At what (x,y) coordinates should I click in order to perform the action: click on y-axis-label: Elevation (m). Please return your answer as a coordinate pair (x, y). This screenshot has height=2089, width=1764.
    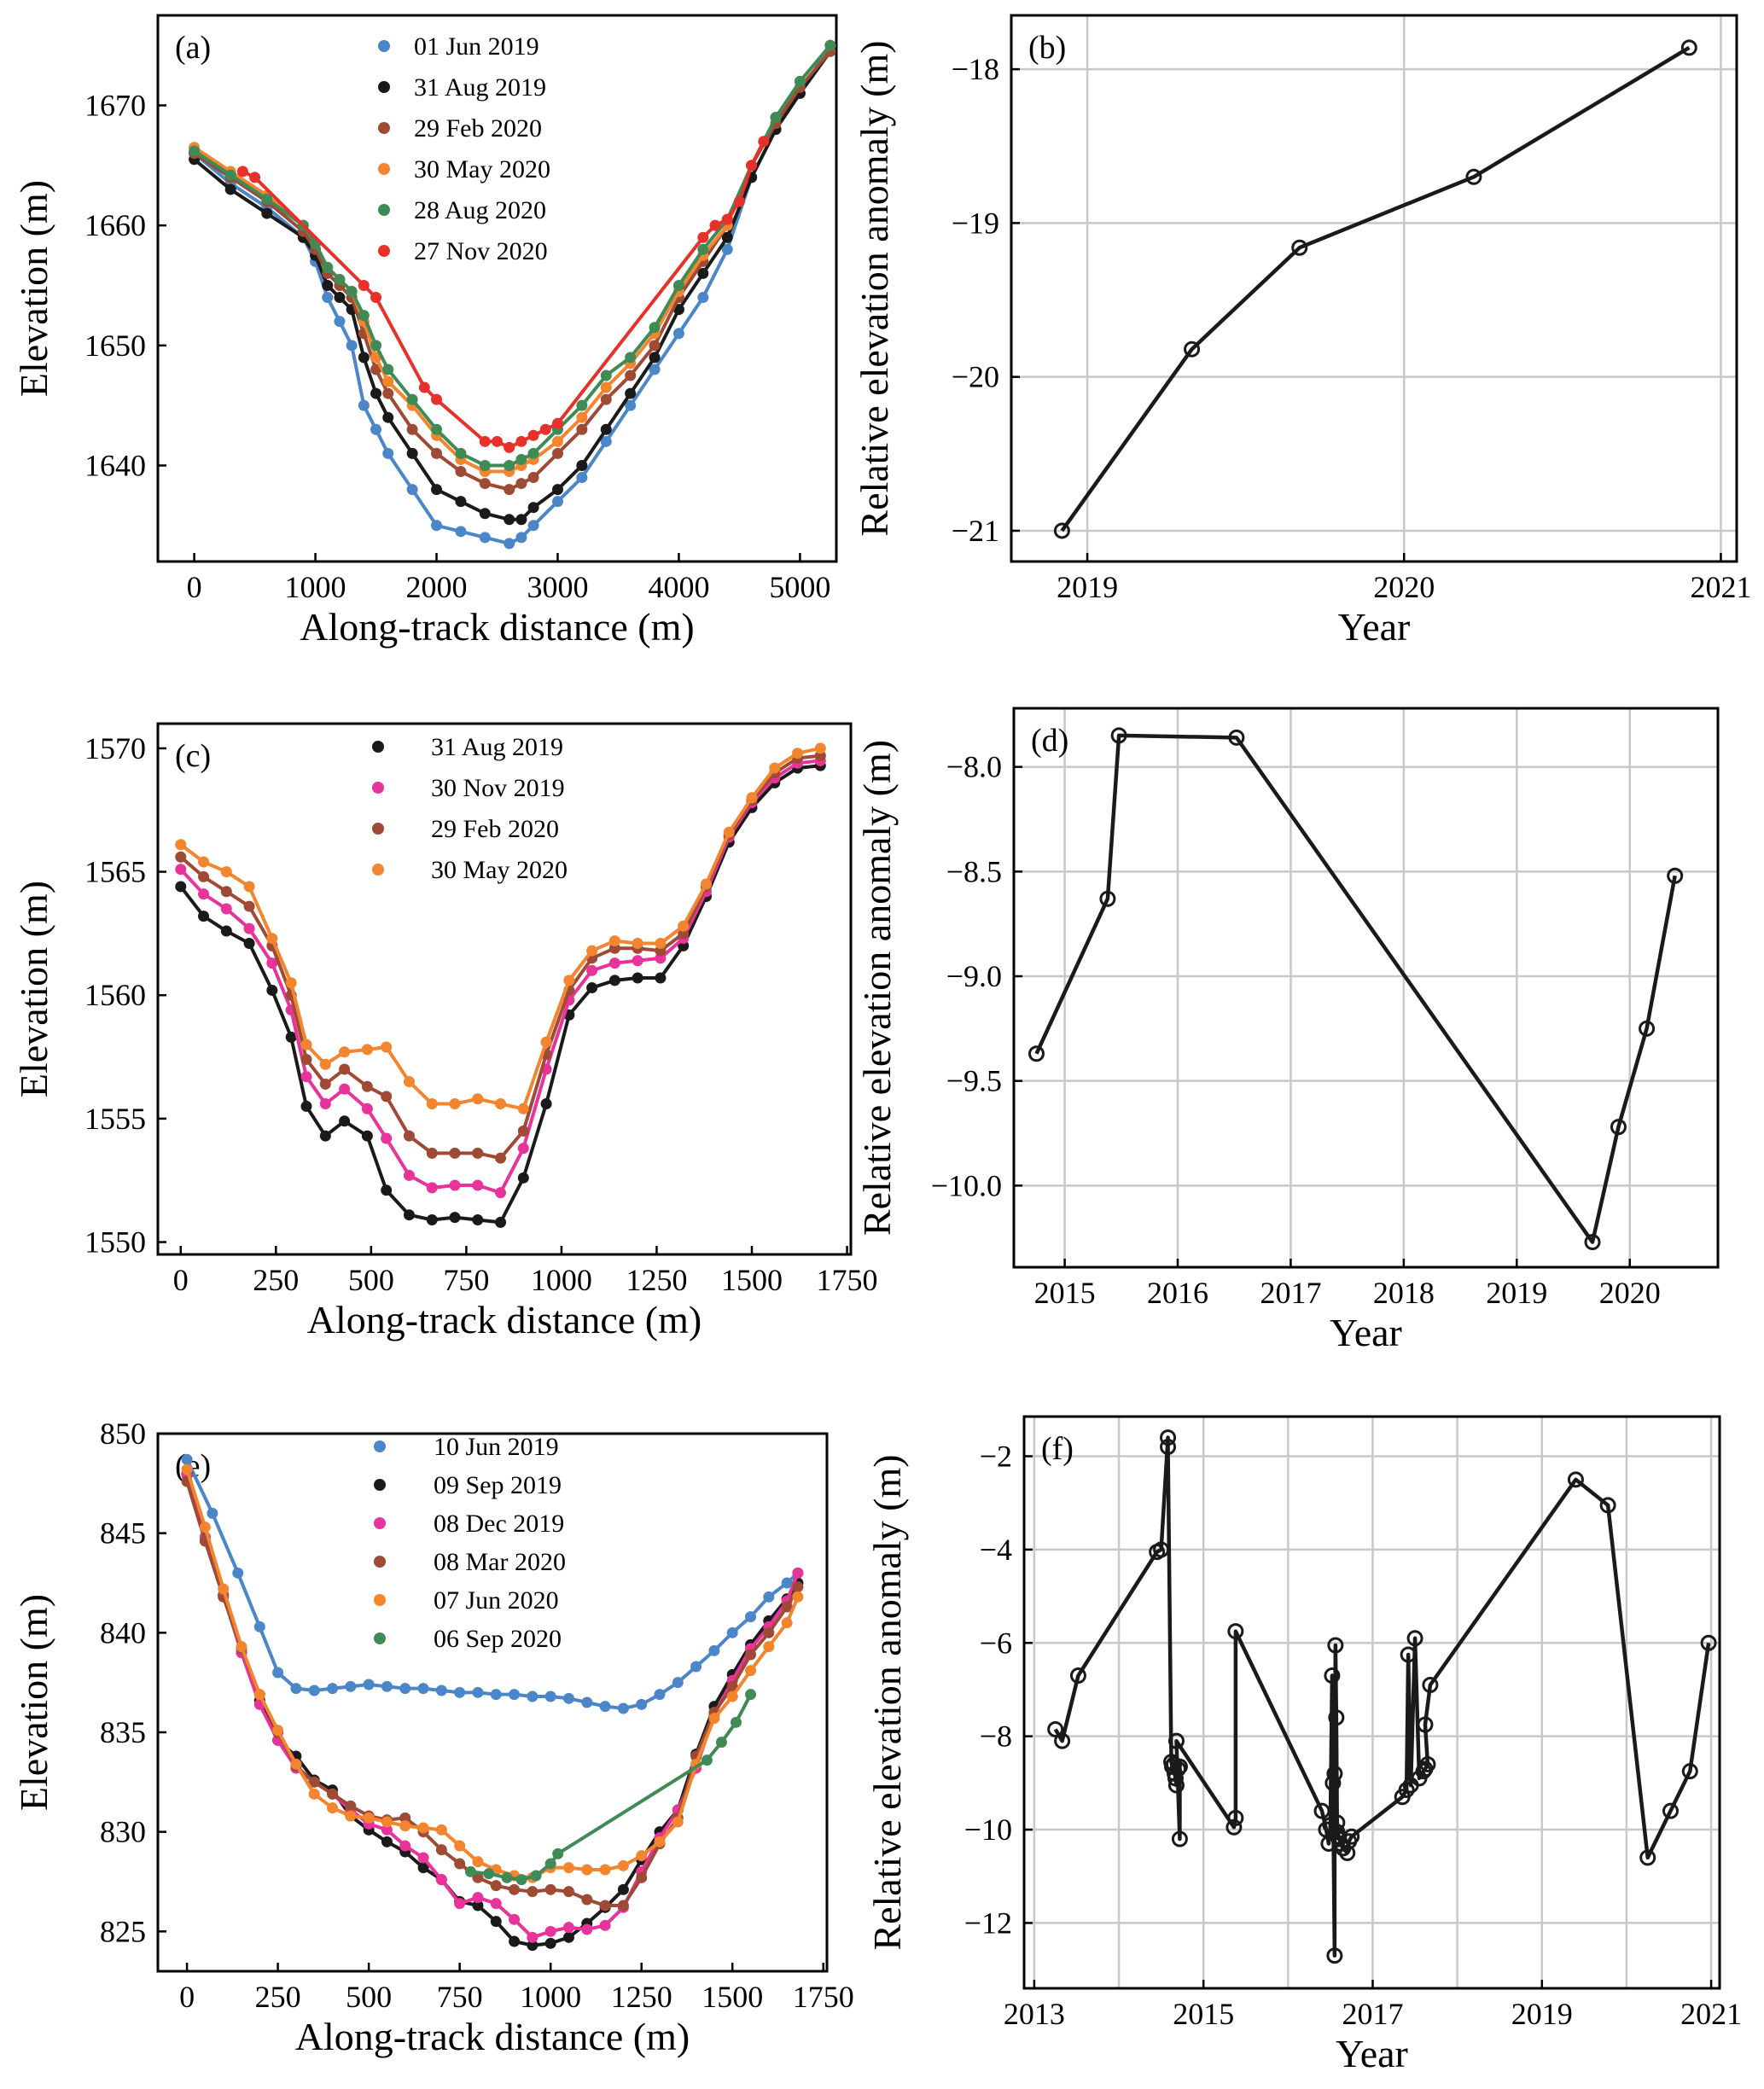
    Looking at the image, I should click on (33, 989).